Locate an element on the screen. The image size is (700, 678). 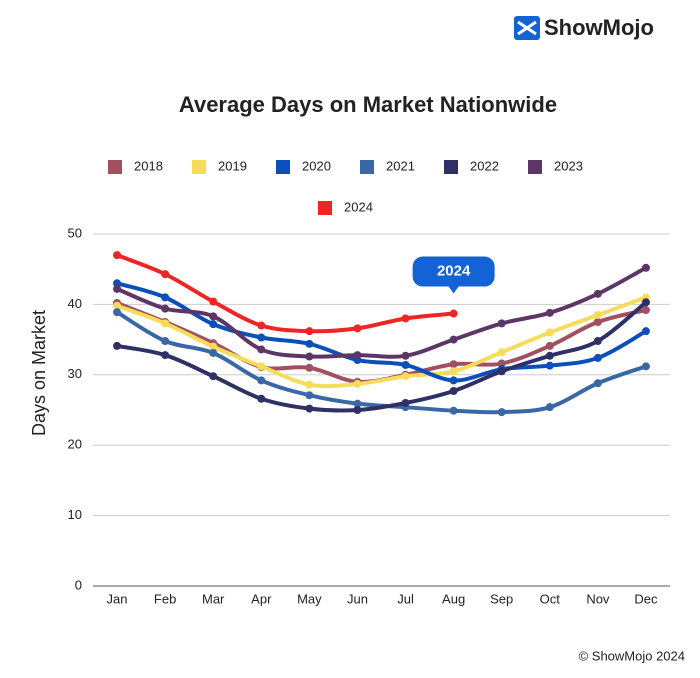
x-tick-label: Oct is located at coordinates (550, 598).